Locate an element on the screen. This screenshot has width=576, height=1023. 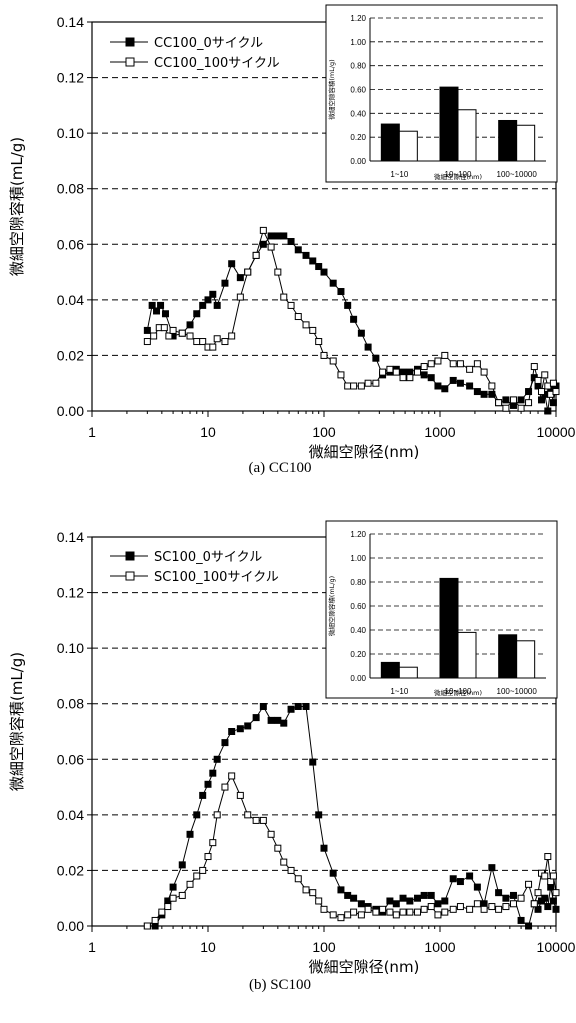
inset-y-tick-label: 0.80 is located at coordinates (358, 66).